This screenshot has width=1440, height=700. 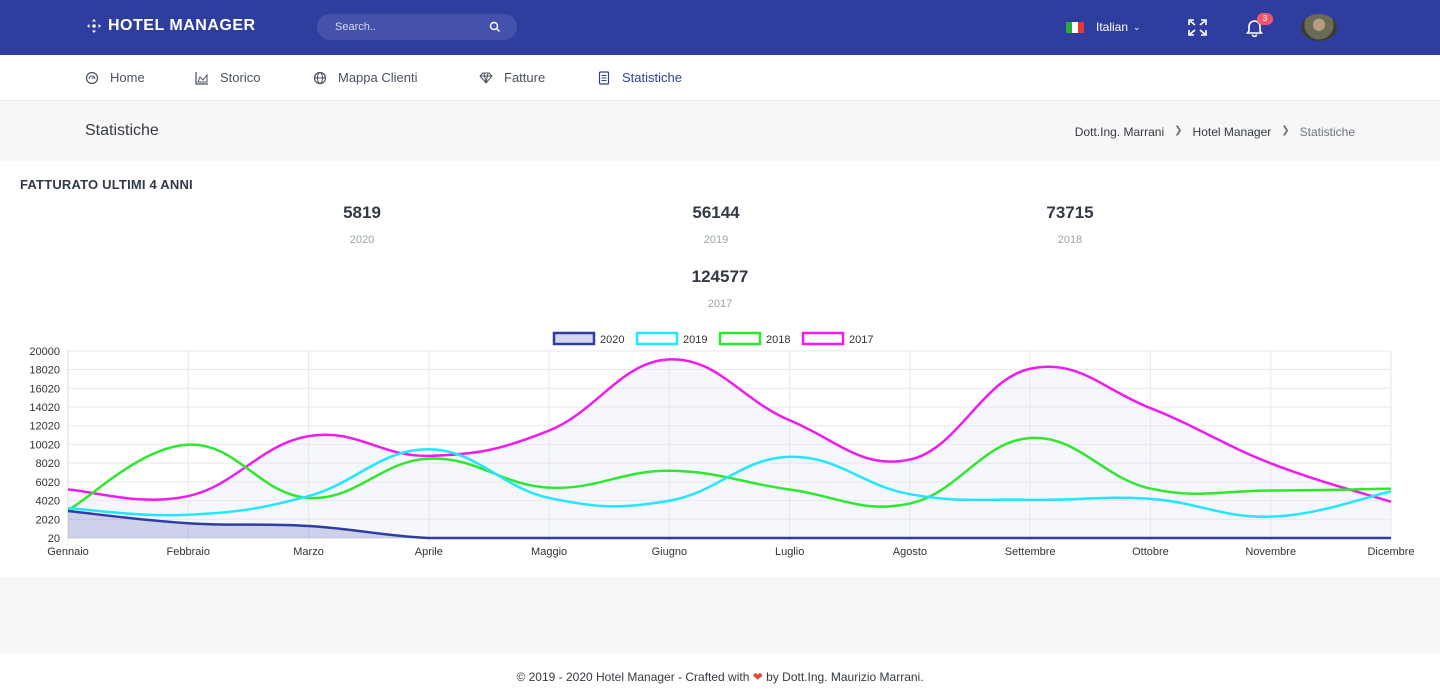 I want to click on move-arrows-icon, so click(x=94, y=26).